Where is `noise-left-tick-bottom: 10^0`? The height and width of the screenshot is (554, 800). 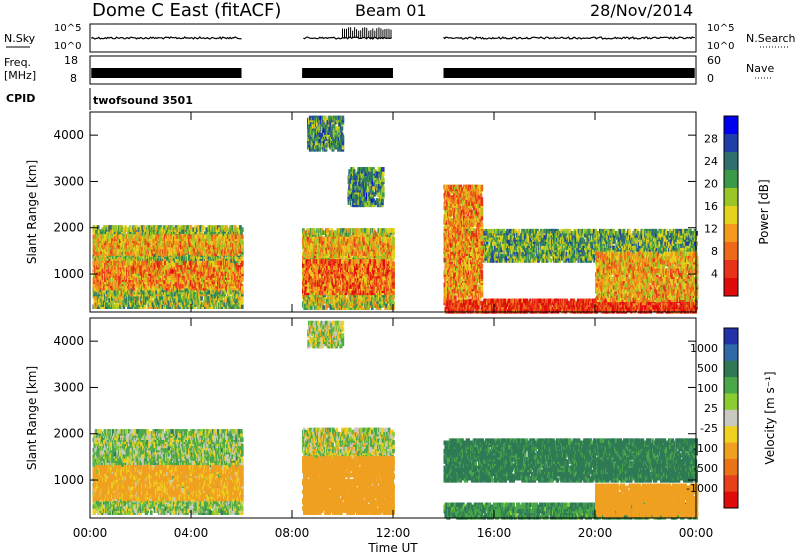
noise-left-tick-bottom: 10^0 is located at coordinates (67, 46).